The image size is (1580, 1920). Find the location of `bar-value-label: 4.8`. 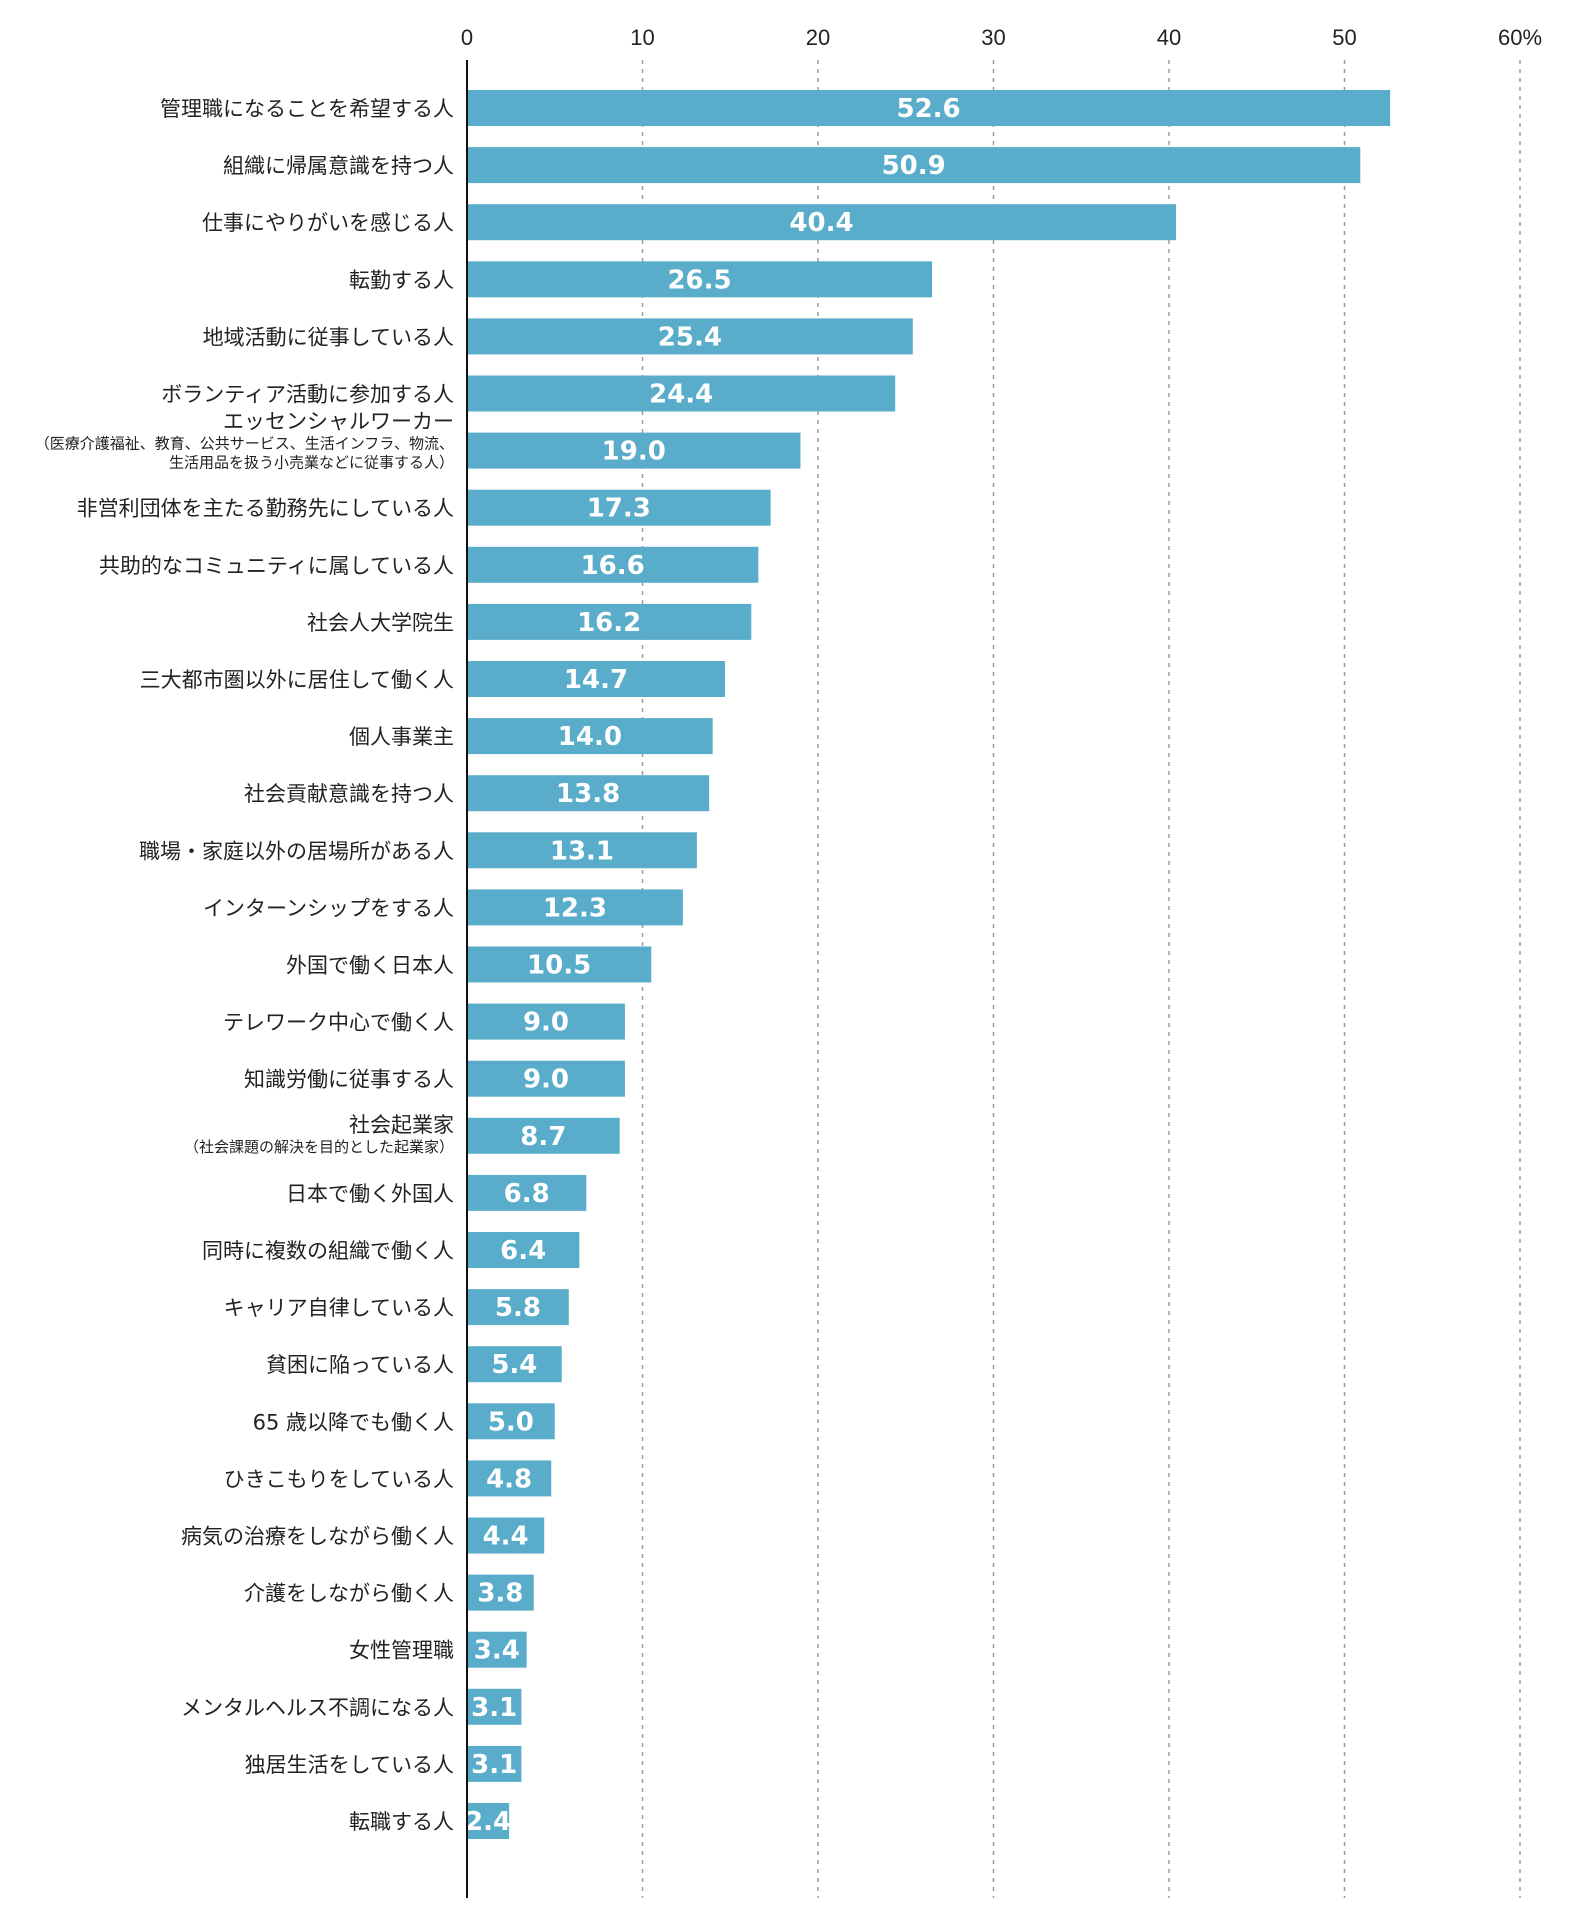

bar-value-label: 4.8 is located at coordinates (509, 1479).